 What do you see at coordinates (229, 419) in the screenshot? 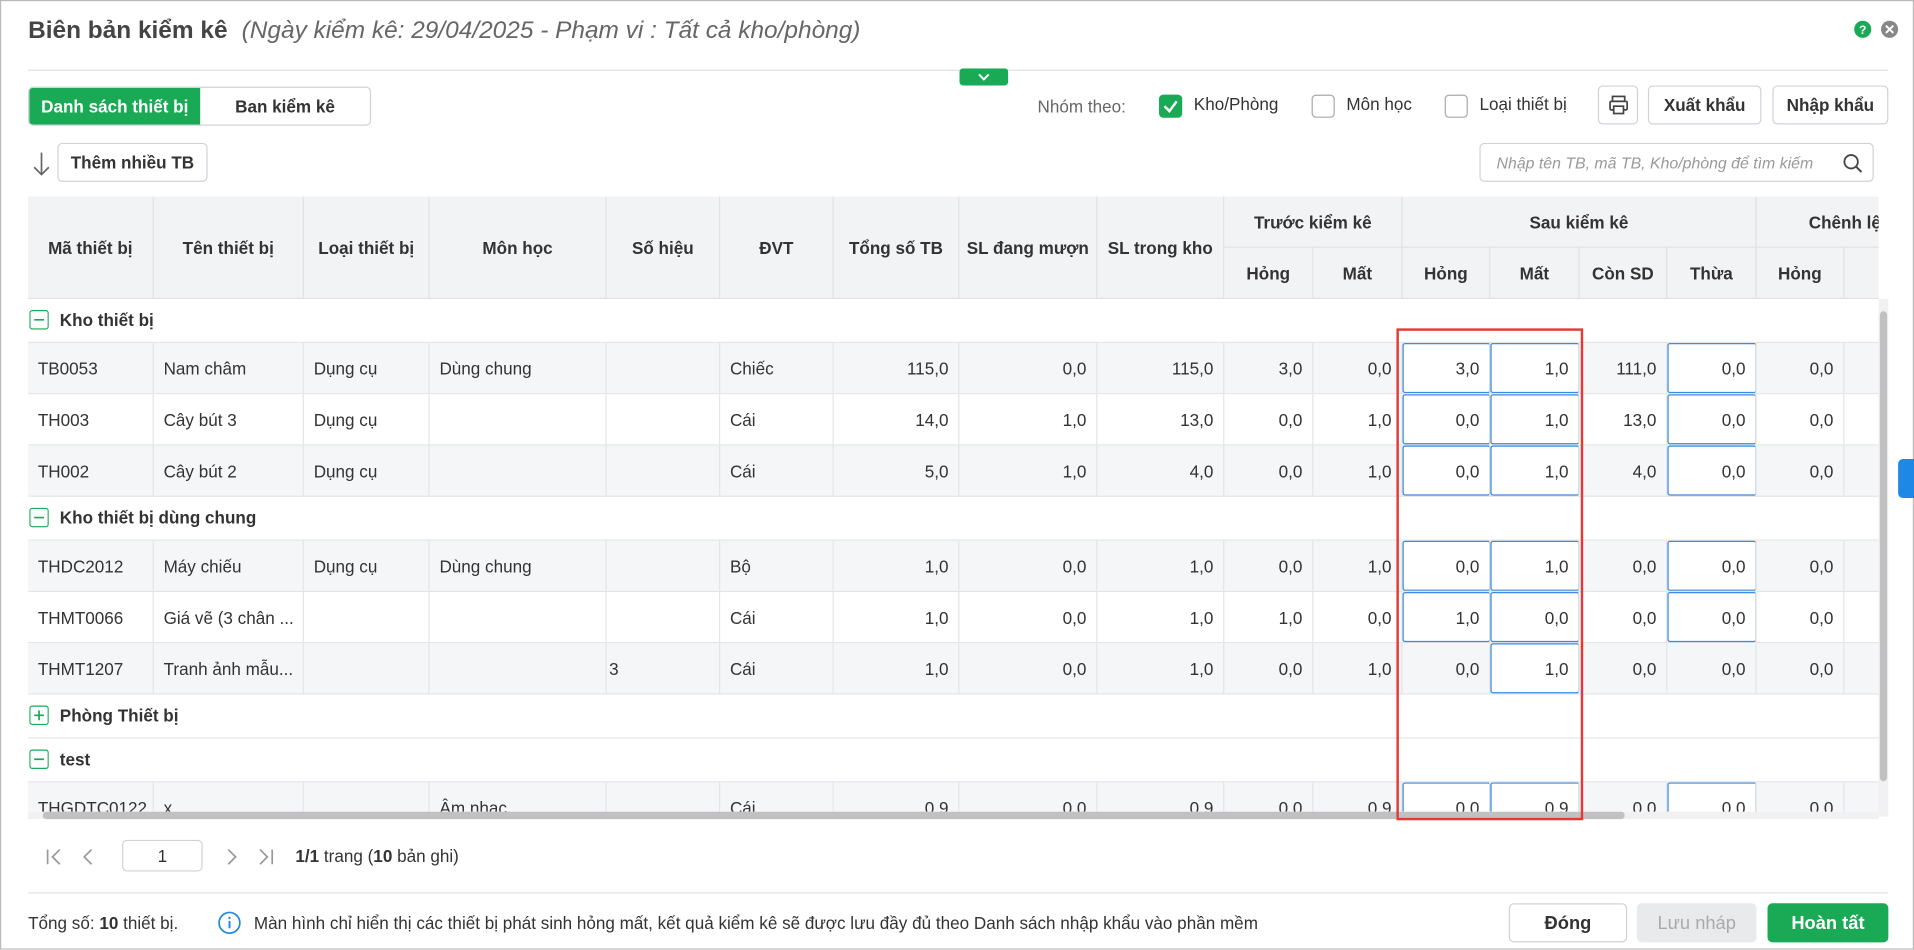
I see `table-cell: Cây bút 3` at bounding box center [229, 419].